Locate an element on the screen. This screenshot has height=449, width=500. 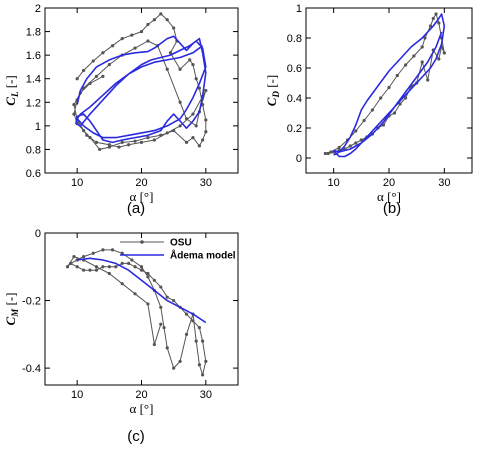
y-tick-label: -0.4 is located at coordinates (31, 369).